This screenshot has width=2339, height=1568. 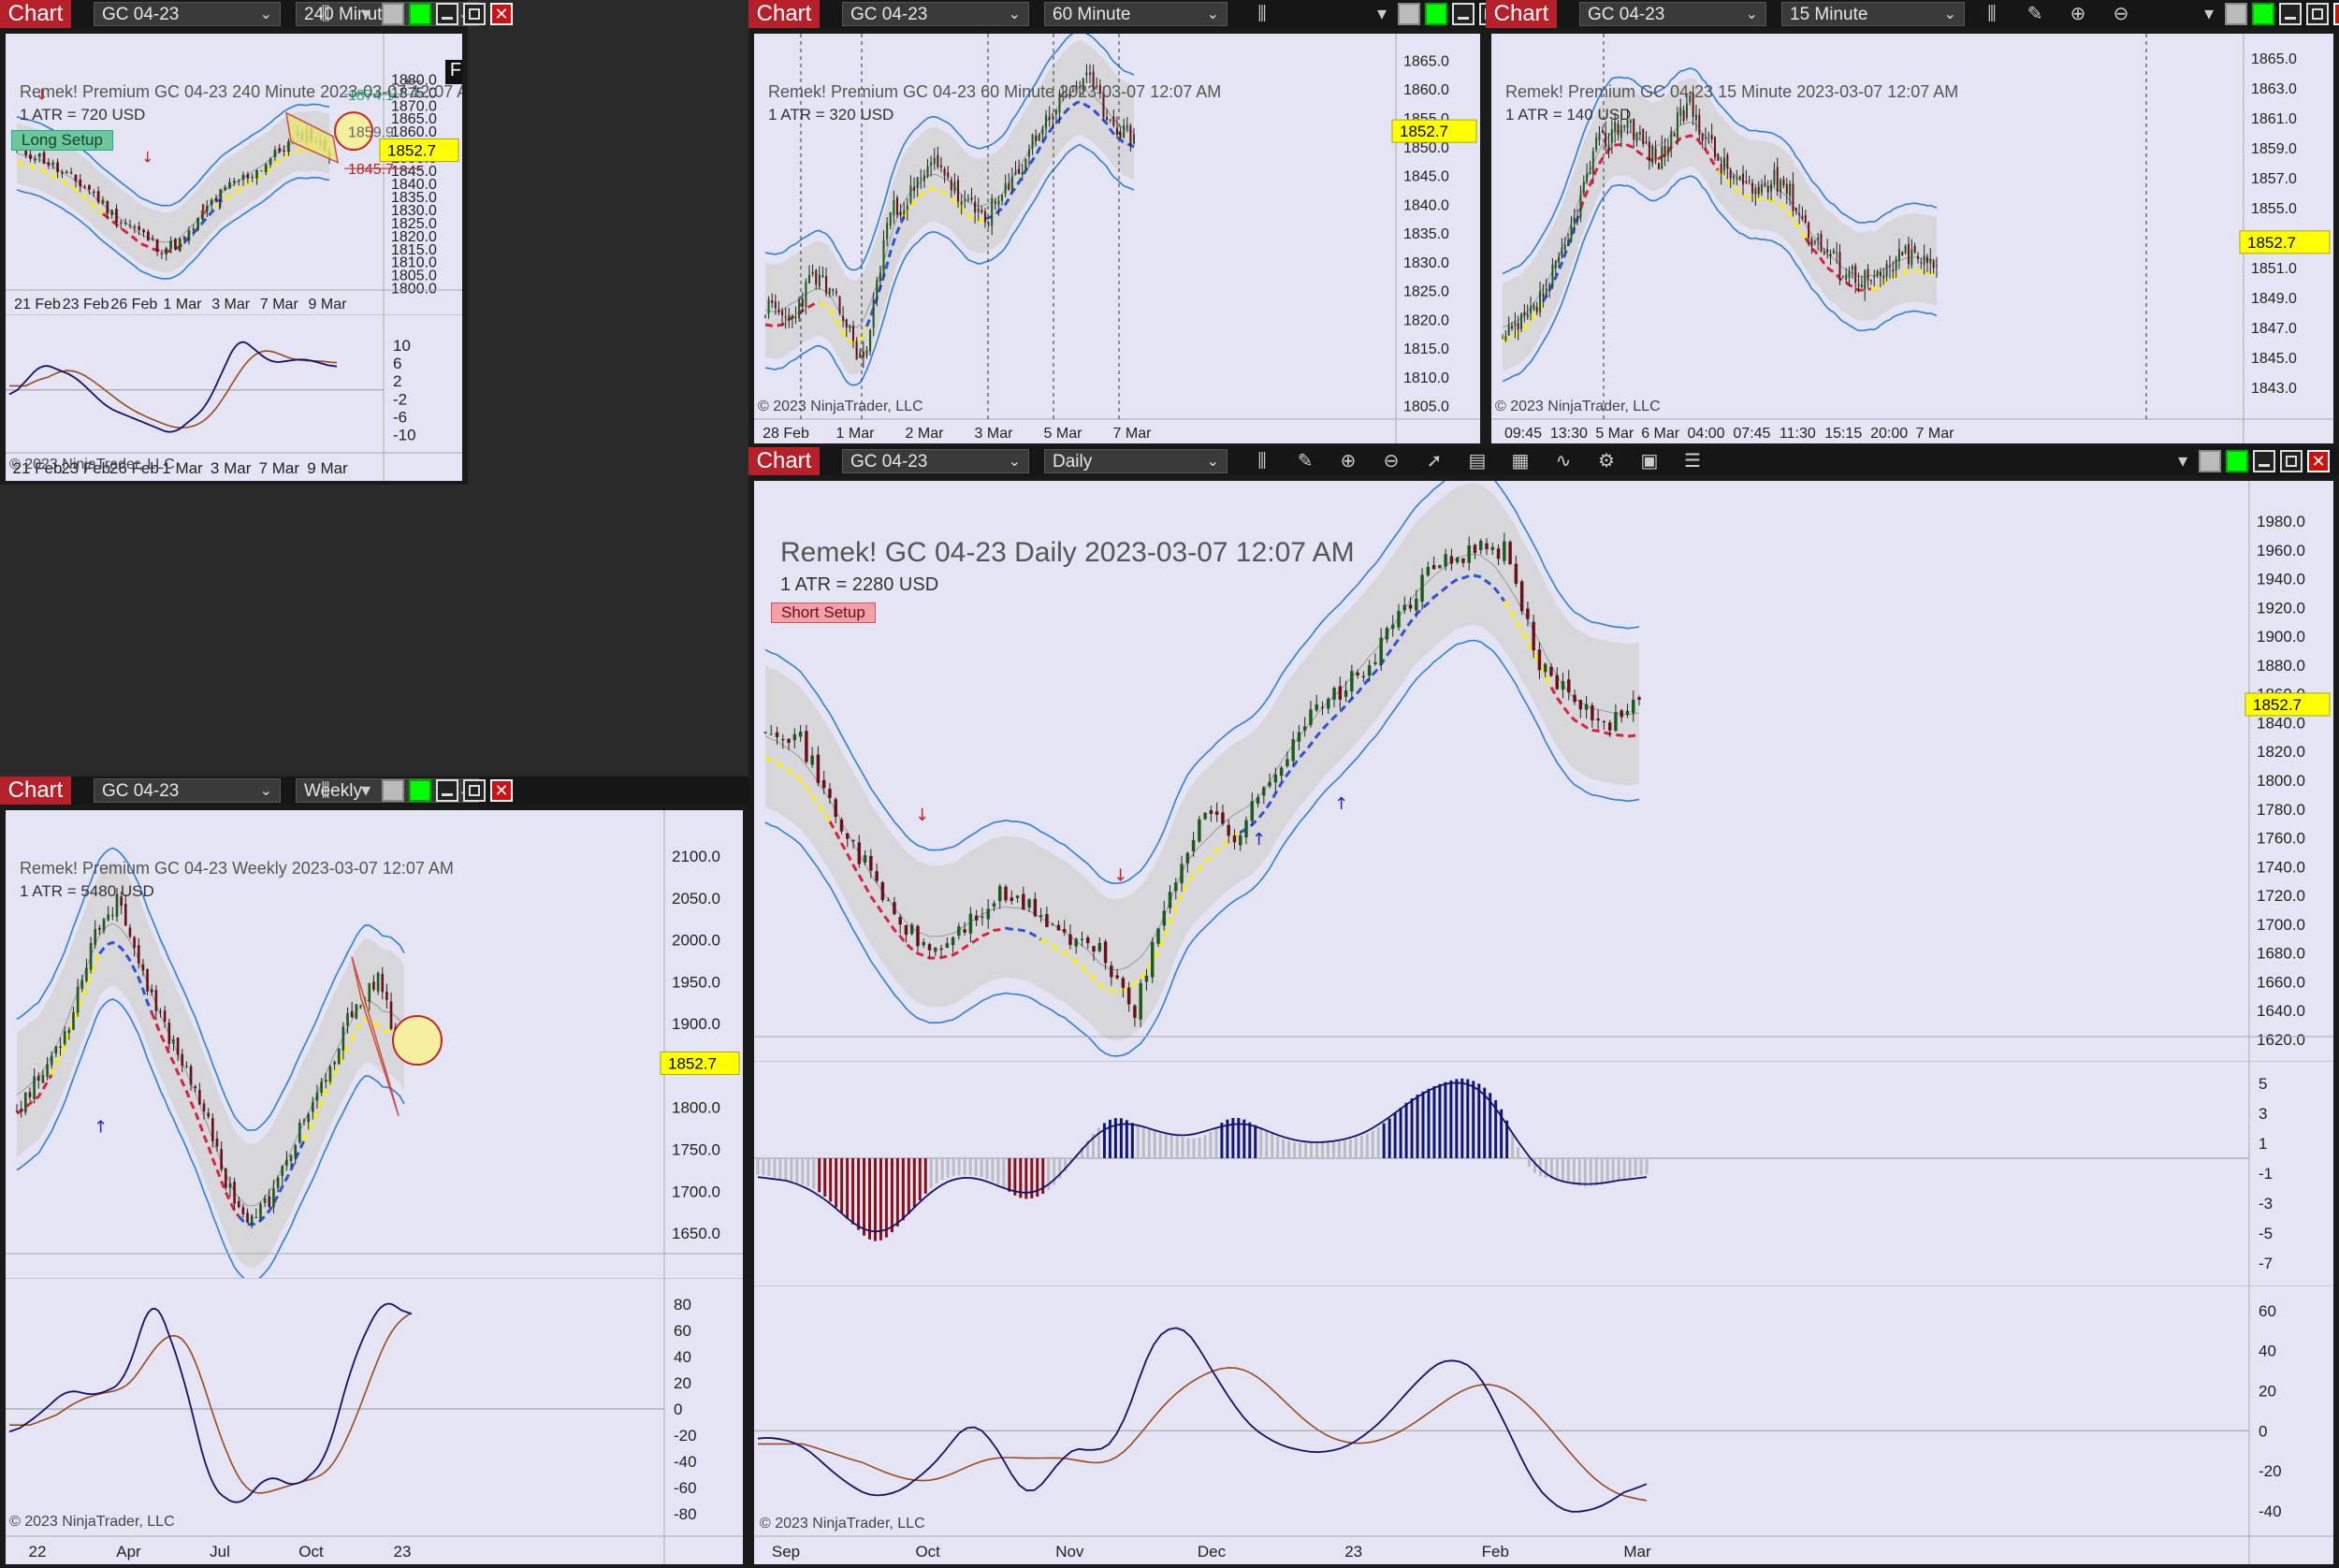 What do you see at coordinates (1434, 462) in the screenshot?
I see `pointer-icon: ➚` at bounding box center [1434, 462].